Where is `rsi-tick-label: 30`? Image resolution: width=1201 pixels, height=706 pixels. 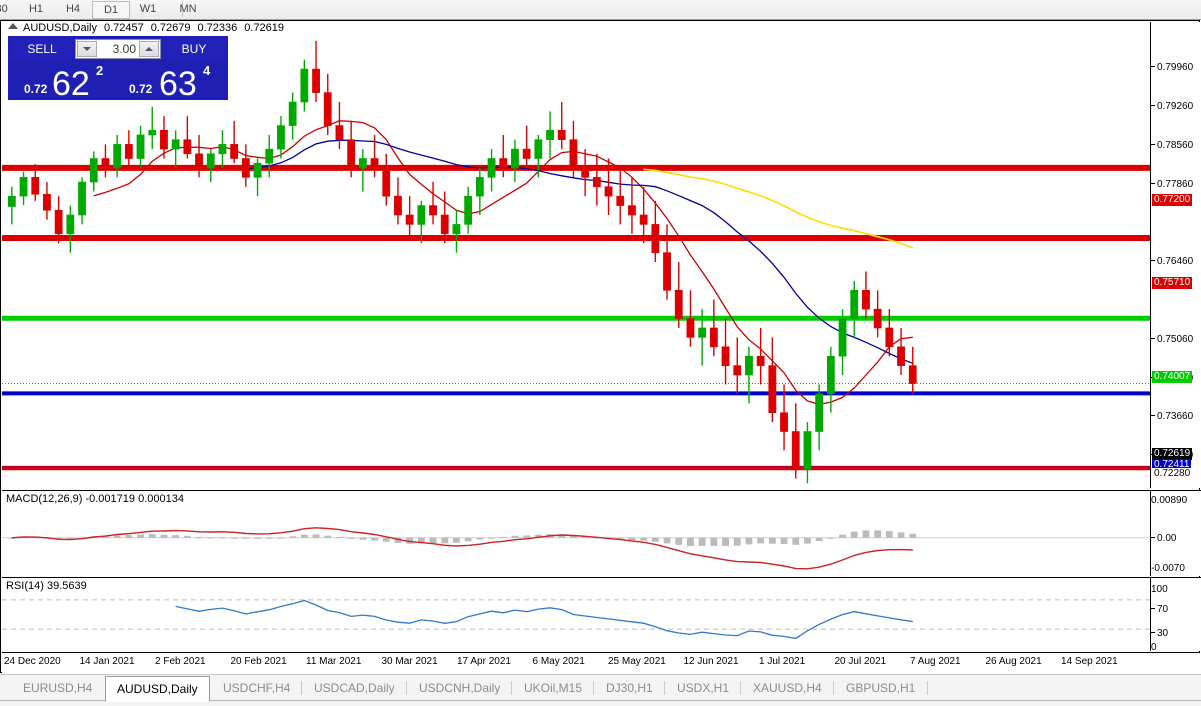 rsi-tick-label: 30 is located at coordinates (1163, 633).